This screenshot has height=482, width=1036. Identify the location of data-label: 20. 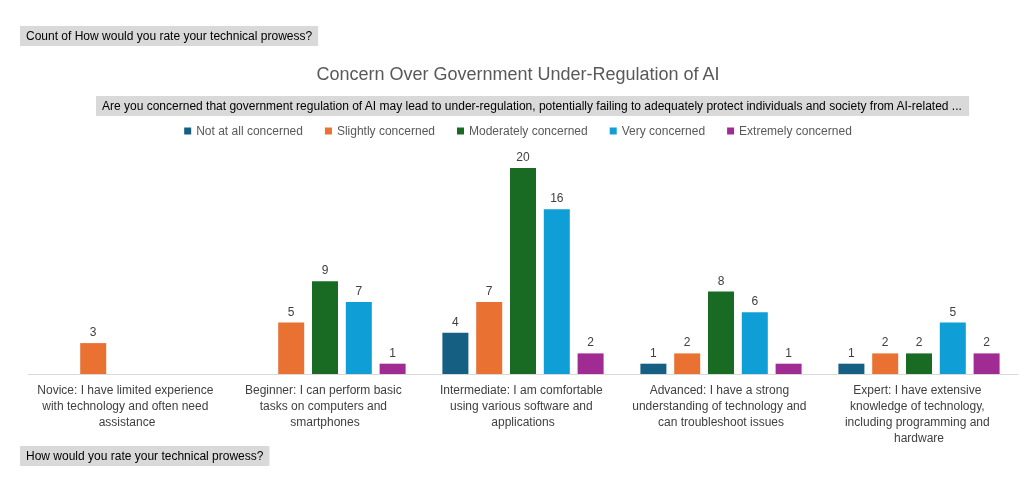
(523, 157).